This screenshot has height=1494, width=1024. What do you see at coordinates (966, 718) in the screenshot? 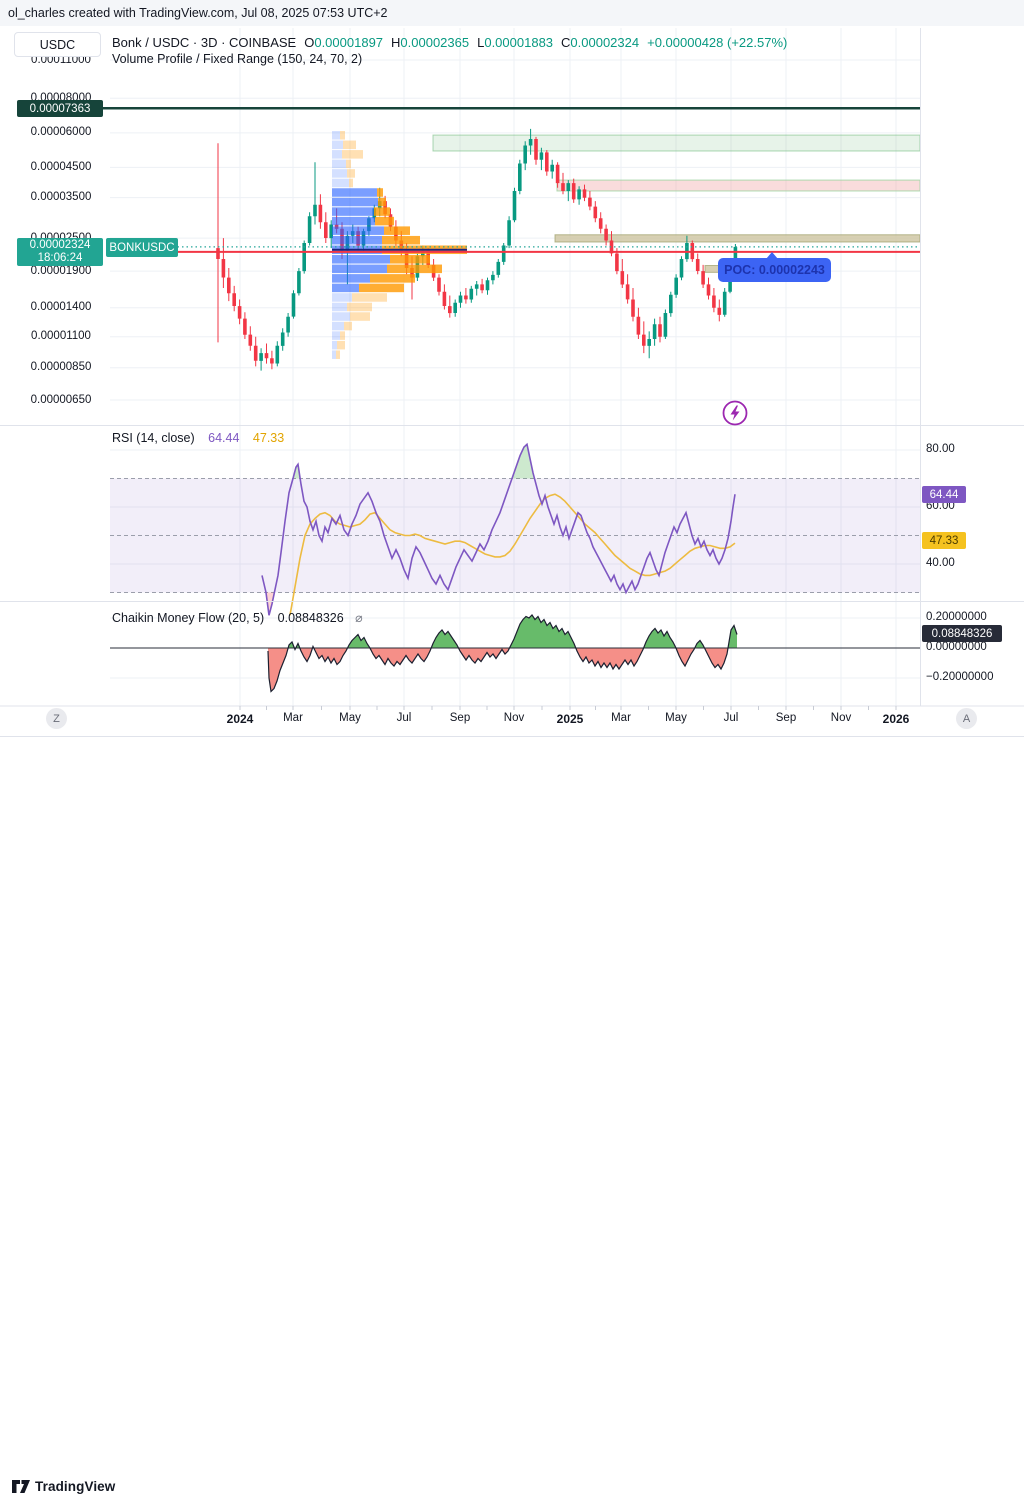
I see `auto-scale-button: A` at bounding box center [966, 718].